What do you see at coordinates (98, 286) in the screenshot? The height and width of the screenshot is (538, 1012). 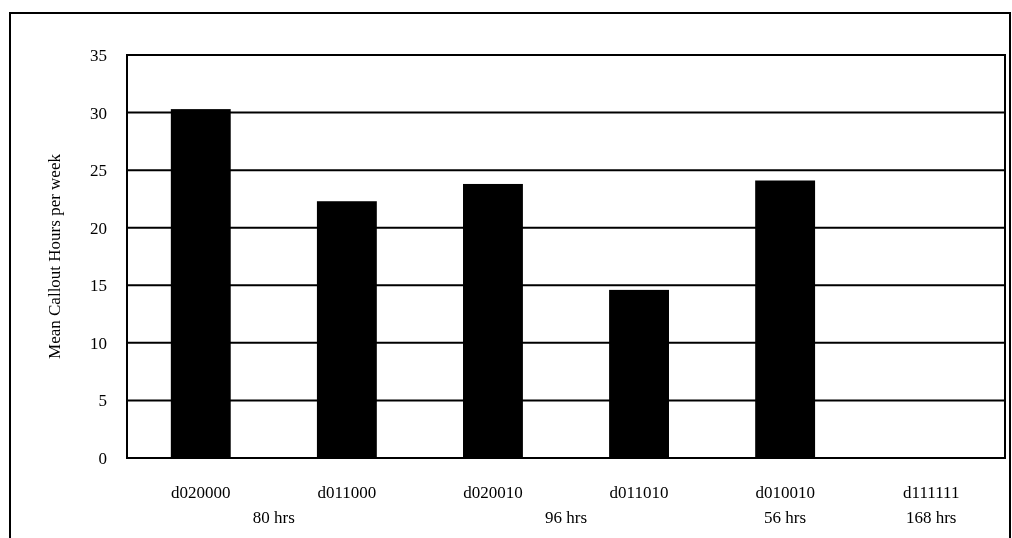 I see `y-tick-label: 15` at bounding box center [98, 286].